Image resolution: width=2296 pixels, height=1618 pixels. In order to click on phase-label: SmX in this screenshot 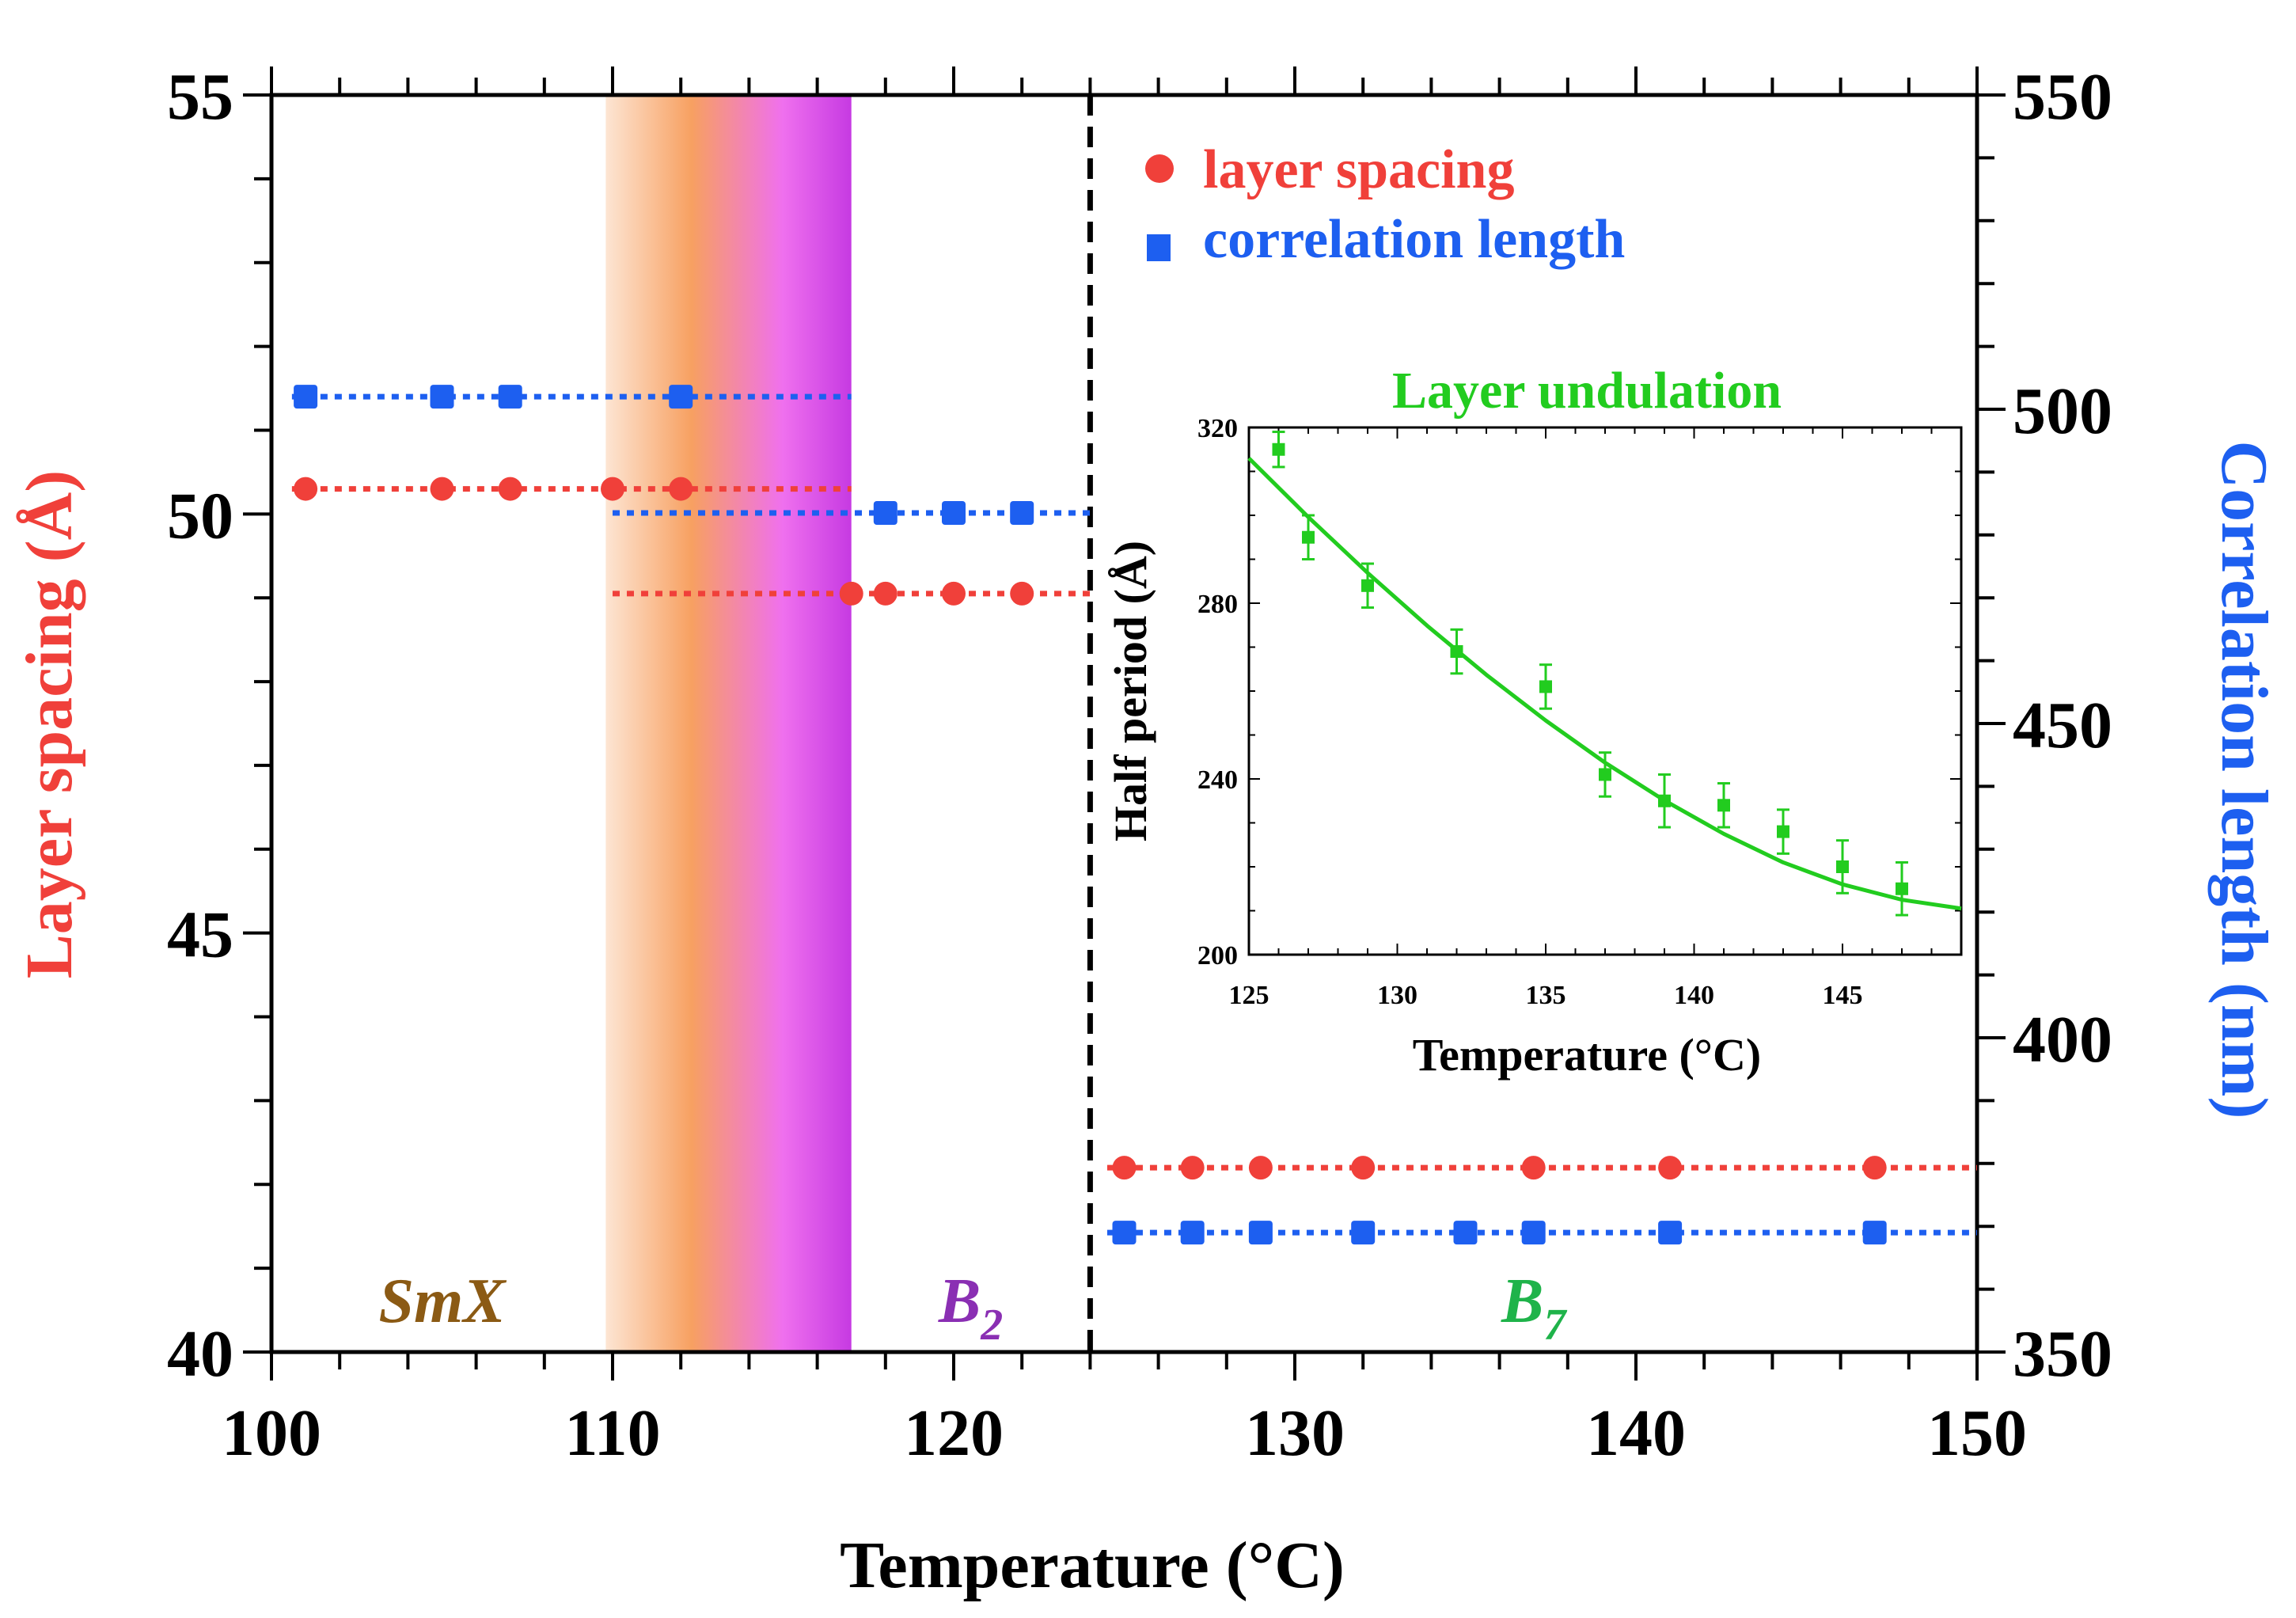, I will do `click(442, 1301)`.